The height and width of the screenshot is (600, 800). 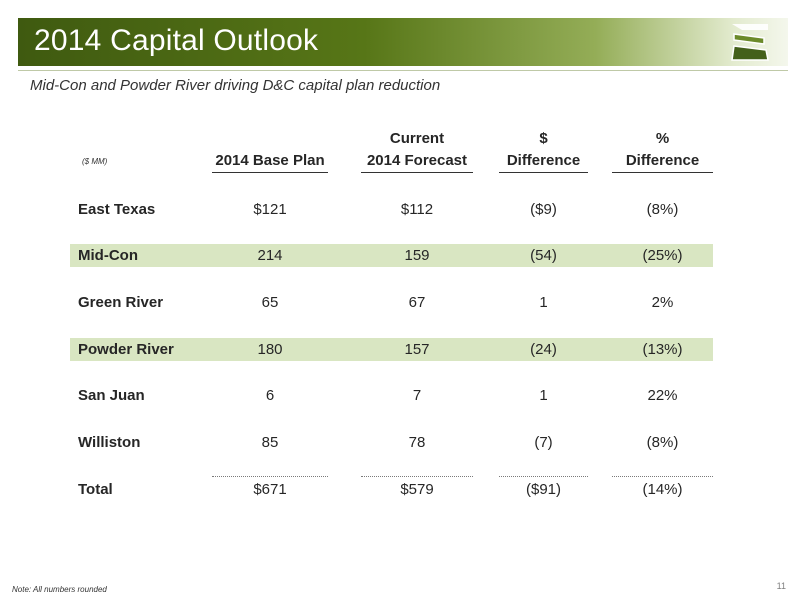 What do you see at coordinates (662, 395) in the screenshot?
I see `table-cell: 22%` at bounding box center [662, 395].